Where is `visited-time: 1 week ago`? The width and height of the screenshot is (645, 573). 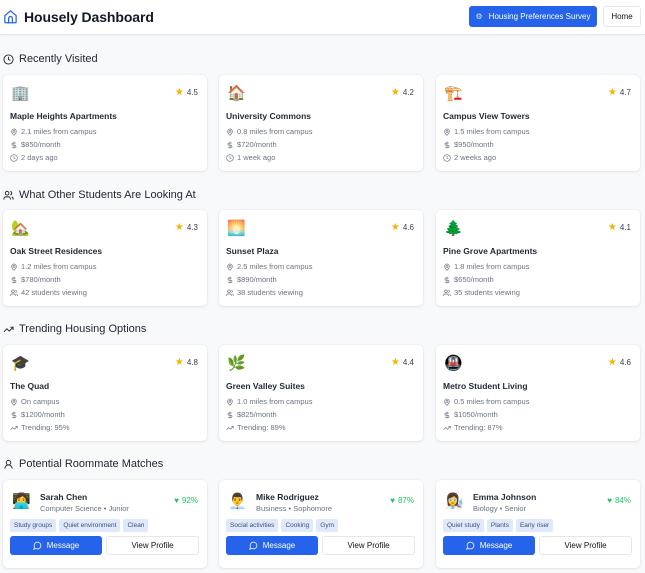
visited-time: 1 week ago is located at coordinates (250, 157).